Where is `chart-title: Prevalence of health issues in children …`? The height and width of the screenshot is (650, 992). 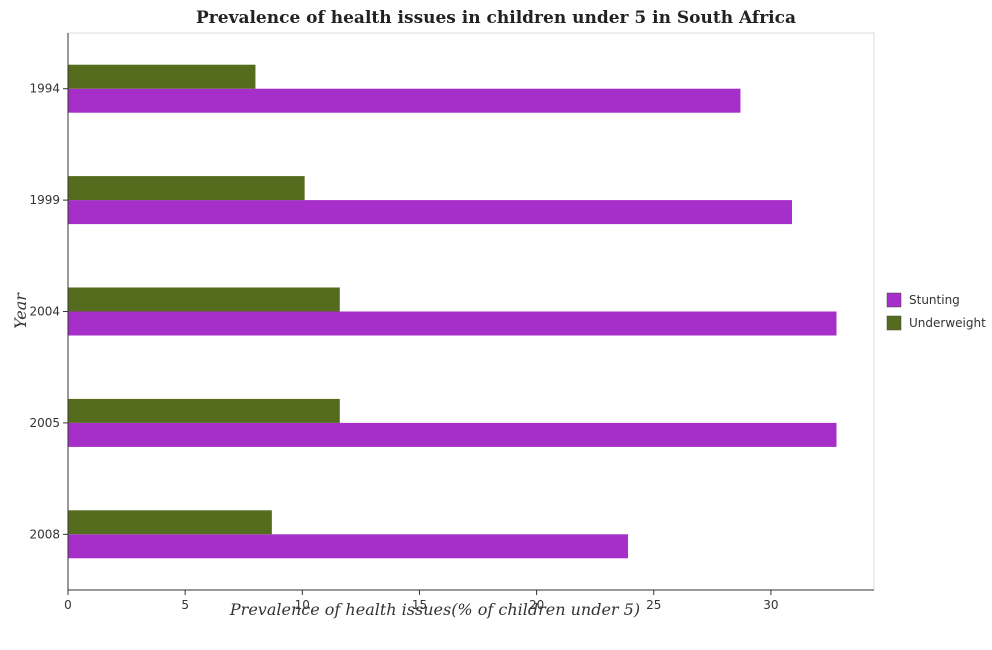
chart-title: Prevalence of health issues in children … is located at coordinates (496, 18).